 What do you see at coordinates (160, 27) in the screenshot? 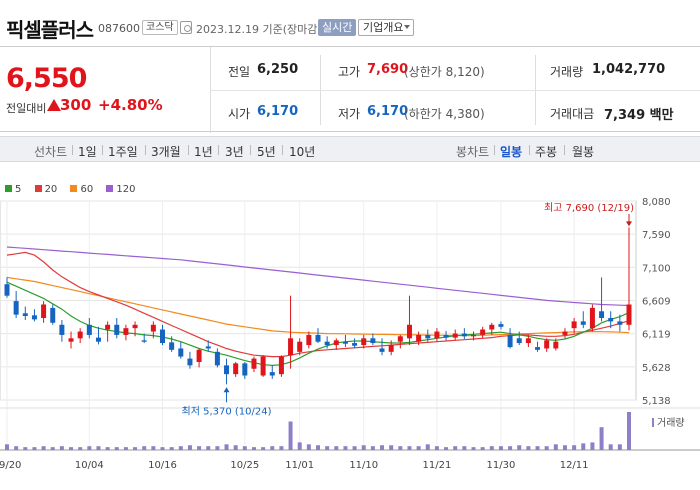
I see `market-badge: 코스닥` at bounding box center [160, 27].